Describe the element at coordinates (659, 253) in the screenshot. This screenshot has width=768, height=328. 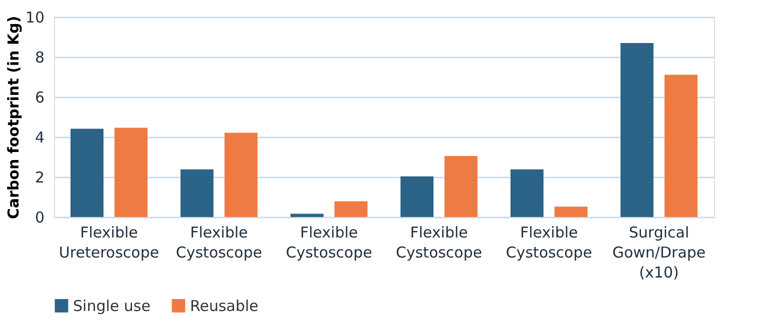
I see `x-tick-label: Surgical Gown/Drape (x10)` at that location.